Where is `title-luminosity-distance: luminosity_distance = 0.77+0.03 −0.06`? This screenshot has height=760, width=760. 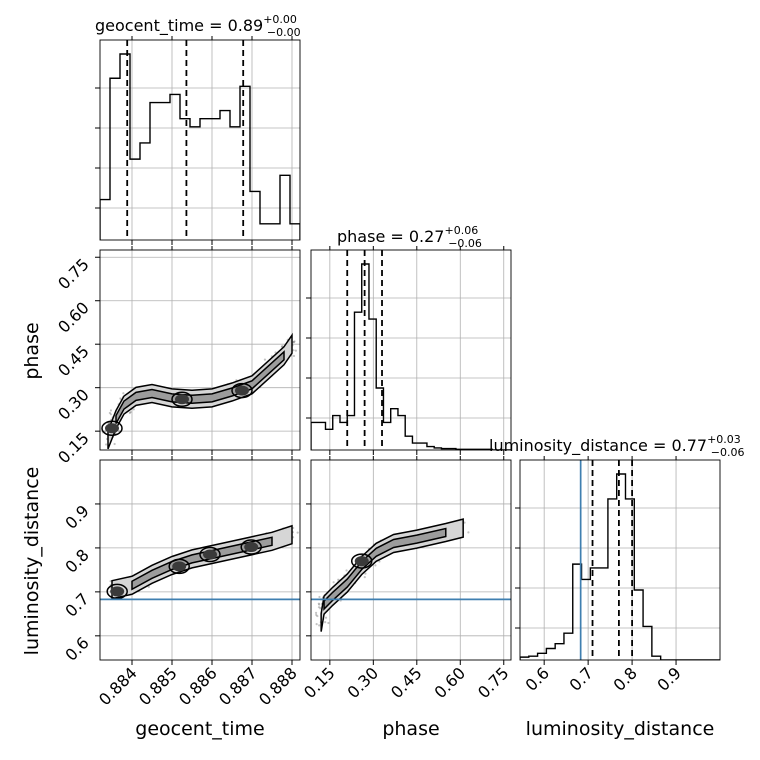
title-luminosity-distance: luminosity_distance = 0.77+0.03 −0.06 is located at coordinates (617, 446).